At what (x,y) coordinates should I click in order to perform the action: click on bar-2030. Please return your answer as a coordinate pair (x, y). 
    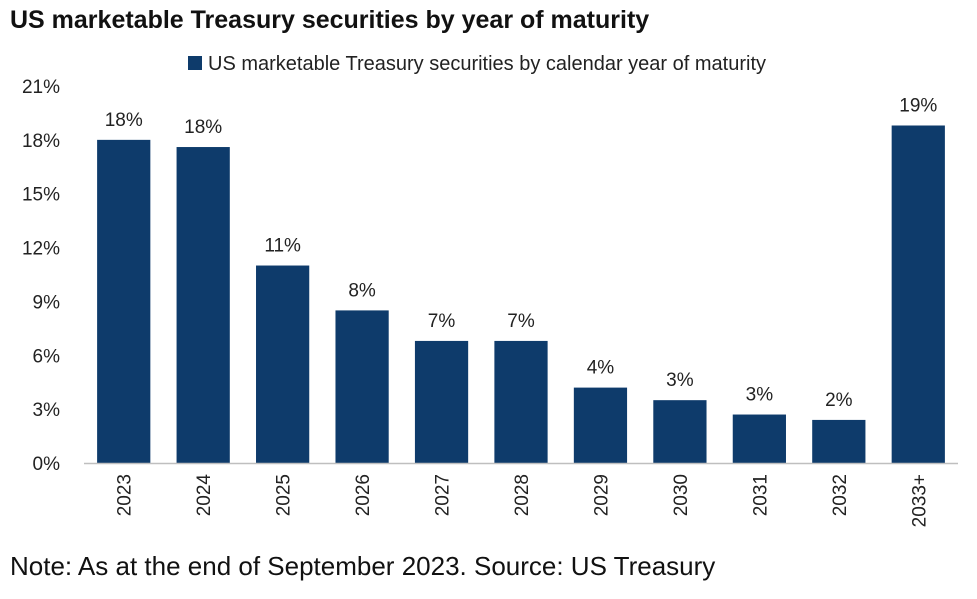
    Looking at the image, I should click on (680, 431).